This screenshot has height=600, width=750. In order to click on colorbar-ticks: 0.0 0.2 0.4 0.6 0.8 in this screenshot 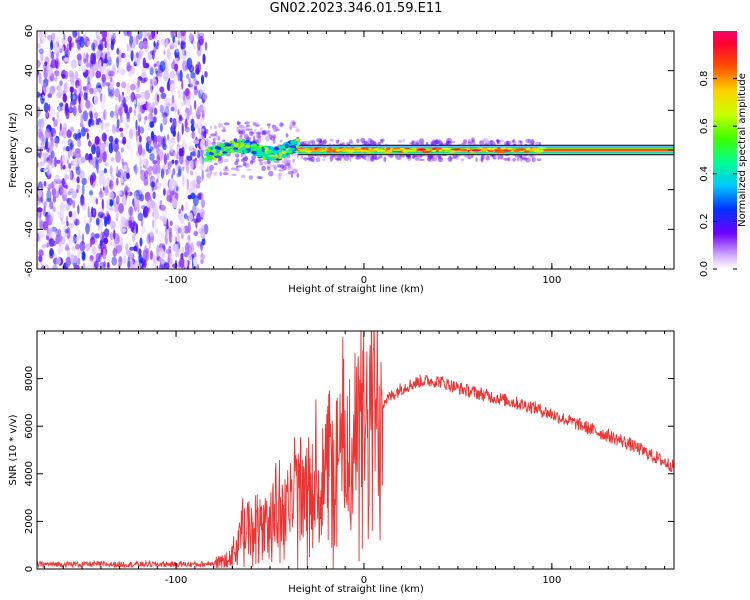, I will do `click(718, 174)`.